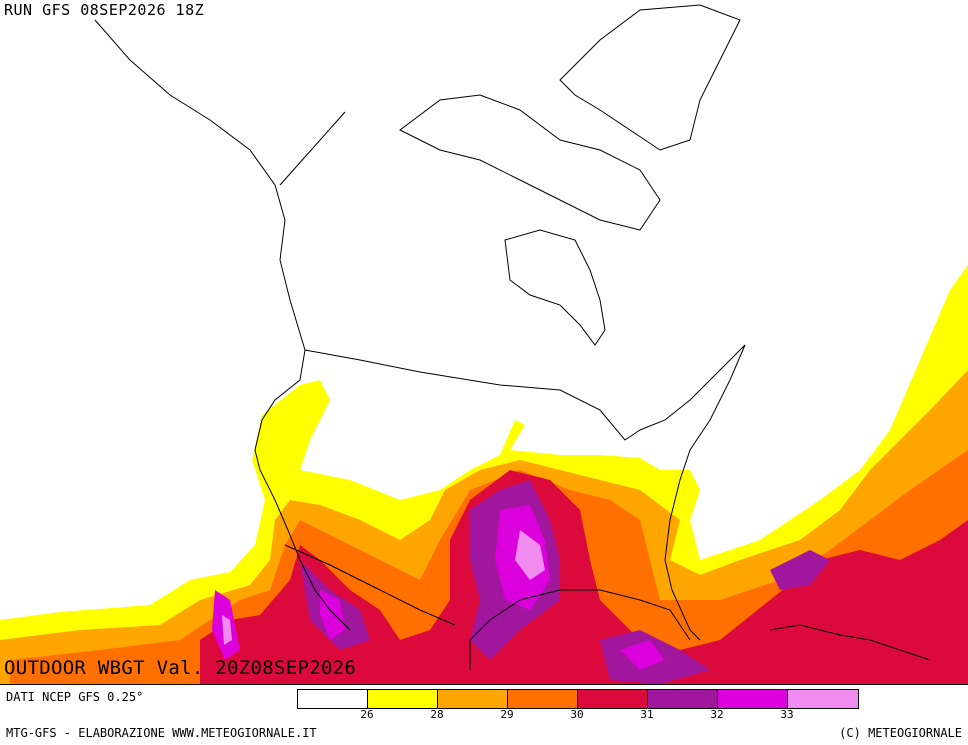 The width and height of the screenshot is (968, 745). What do you see at coordinates (180, 668) in the screenshot?
I see `valid-time-label: OUTDOOR WBGT Val. 20Z08SEP2026` at bounding box center [180, 668].